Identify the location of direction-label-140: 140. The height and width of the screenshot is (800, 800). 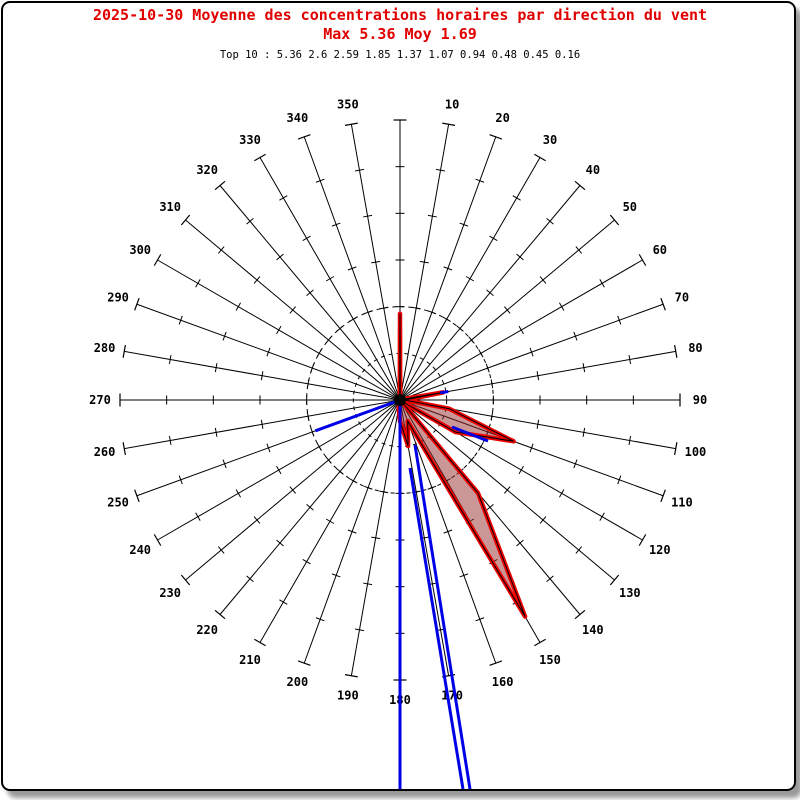
(593, 630).